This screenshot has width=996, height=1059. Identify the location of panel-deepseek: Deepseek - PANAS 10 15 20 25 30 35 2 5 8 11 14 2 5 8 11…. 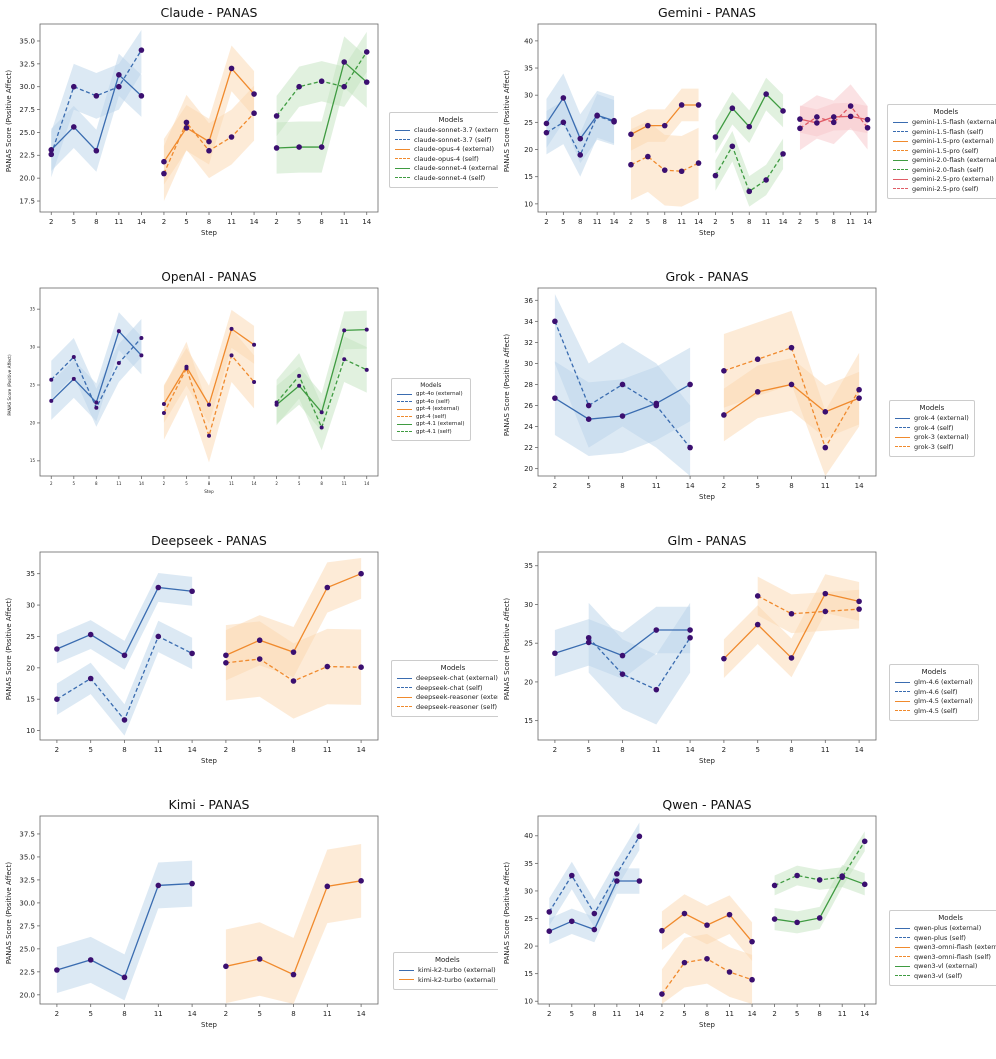
(249, 660).